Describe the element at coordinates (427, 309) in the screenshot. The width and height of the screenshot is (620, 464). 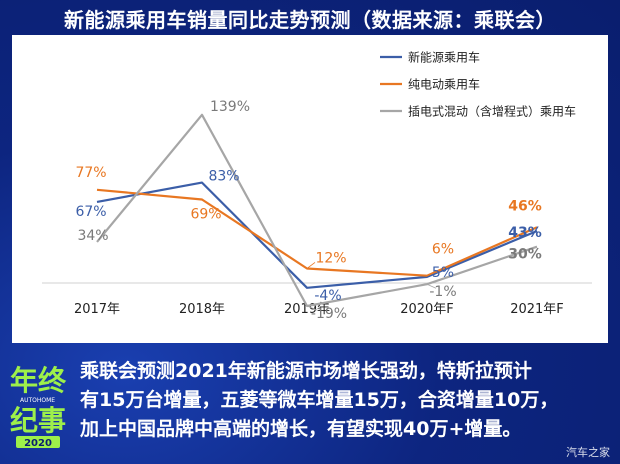
I see `x-tick-label: 2020年F` at that location.